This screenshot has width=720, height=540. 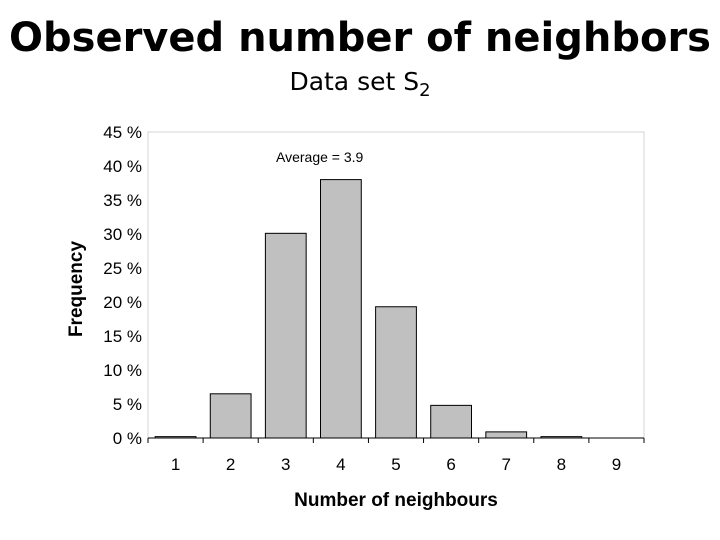 I want to click on slide-subtitle: Data set S2, so click(x=360, y=86).